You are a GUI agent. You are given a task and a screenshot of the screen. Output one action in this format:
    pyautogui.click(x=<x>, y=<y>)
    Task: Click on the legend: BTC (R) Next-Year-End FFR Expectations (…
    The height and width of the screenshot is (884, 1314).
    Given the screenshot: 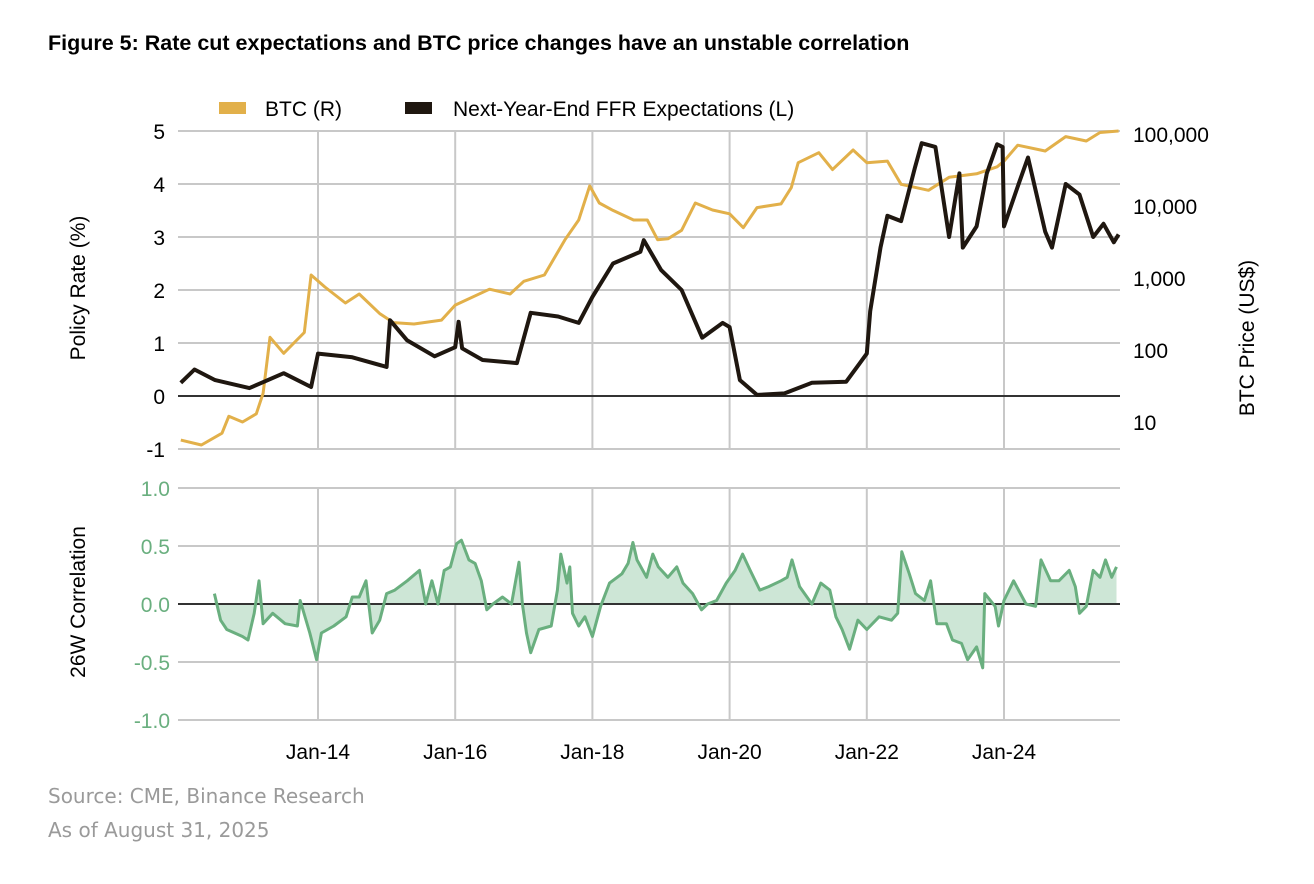 What is the action you would take?
    pyautogui.click(x=506, y=109)
    